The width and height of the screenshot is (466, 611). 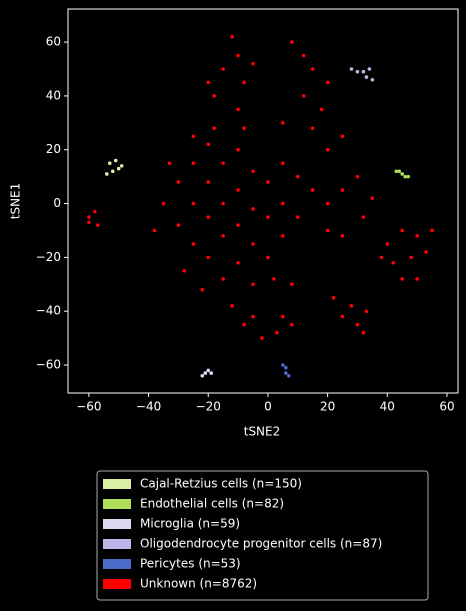 I want to click on y-tick-label: 20, so click(x=53, y=149).